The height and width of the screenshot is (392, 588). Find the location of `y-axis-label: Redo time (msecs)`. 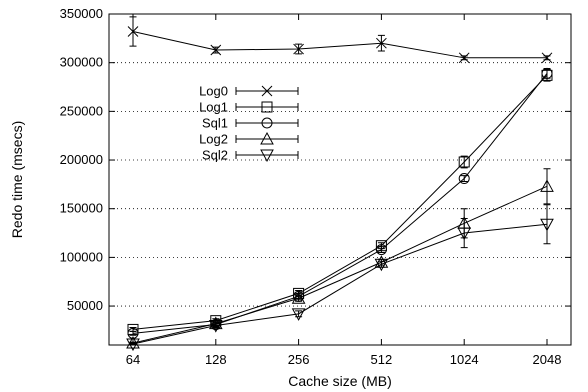

y-axis-label: Redo time (msecs) is located at coordinates (17, 179).